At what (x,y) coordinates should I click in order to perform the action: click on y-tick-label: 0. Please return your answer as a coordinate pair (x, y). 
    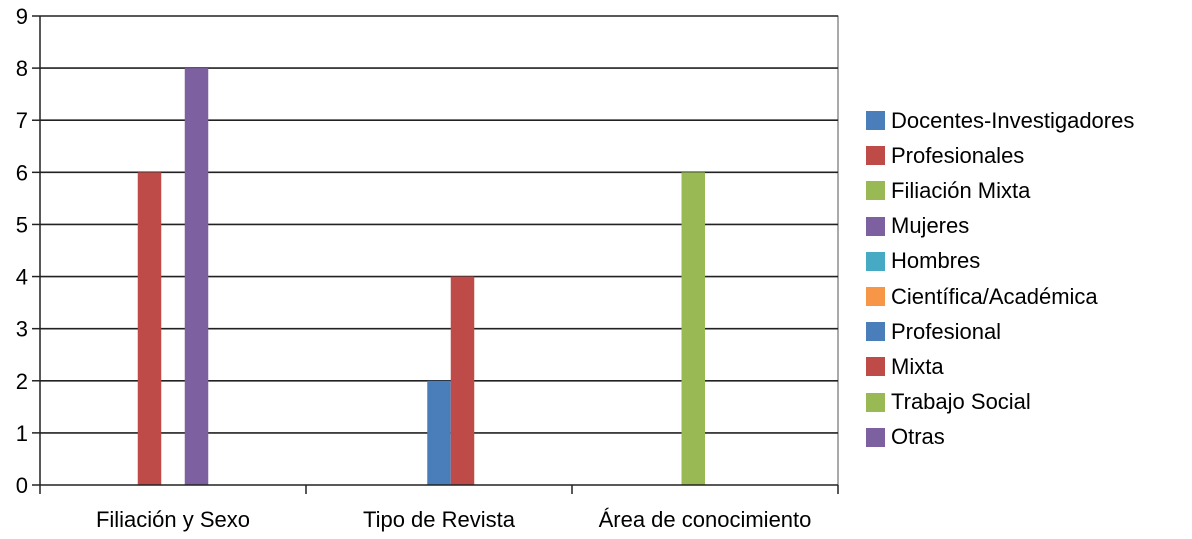
    Looking at the image, I should click on (22, 485).